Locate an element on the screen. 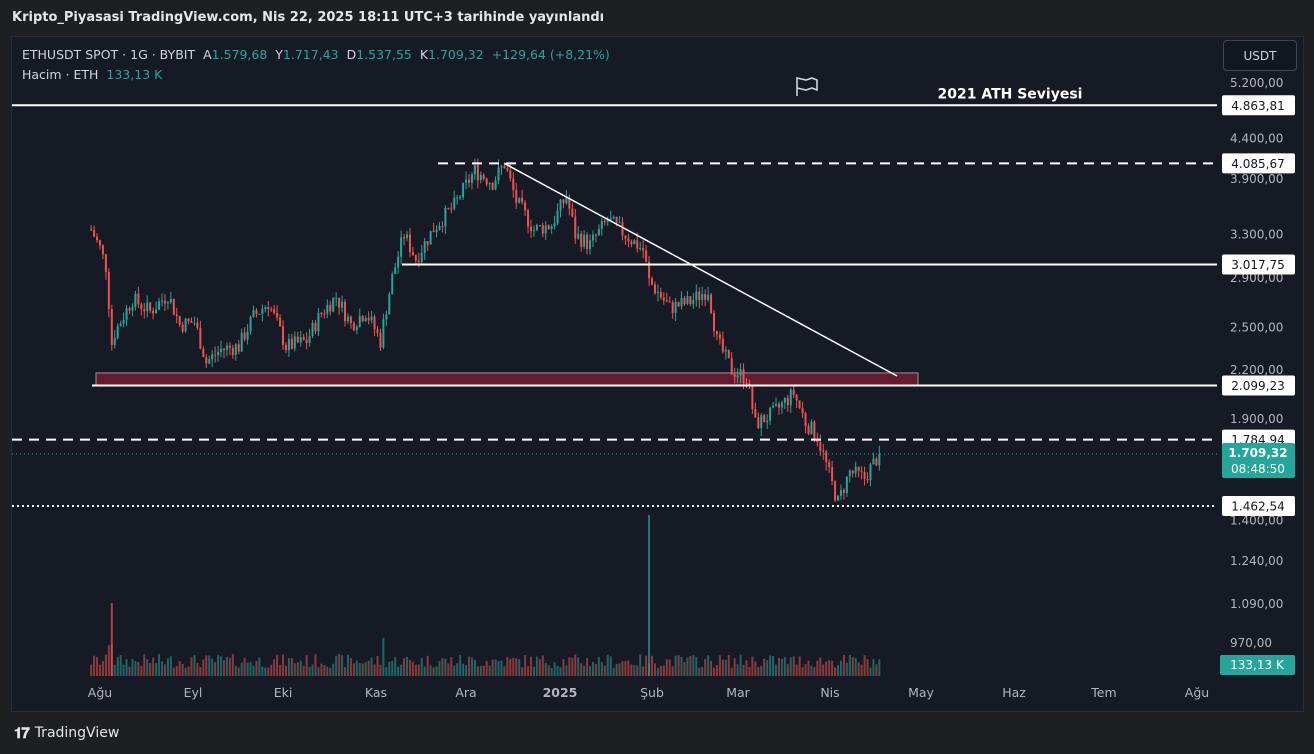  currency-button: USDT is located at coordinates (1260, 55).